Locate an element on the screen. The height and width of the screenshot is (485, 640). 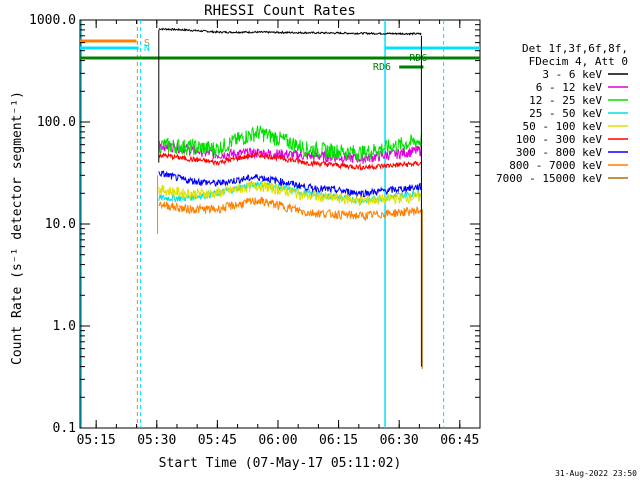
y-tick-label: 0.1 is located at coordinates (64, 428).